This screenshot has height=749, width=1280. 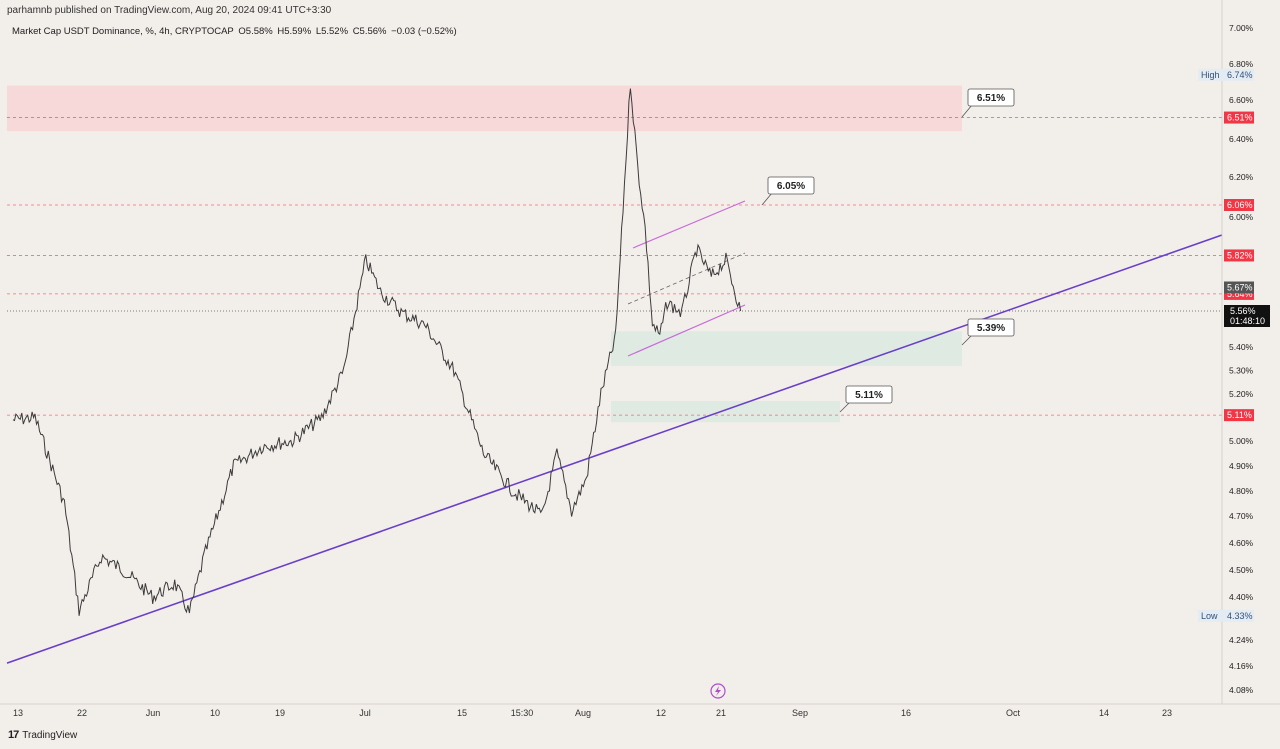 What do you see at coordinates (1241, 666) in the screenshot?
I see `y-tick-17: 4.16%` at bounding box center [1241, 666].